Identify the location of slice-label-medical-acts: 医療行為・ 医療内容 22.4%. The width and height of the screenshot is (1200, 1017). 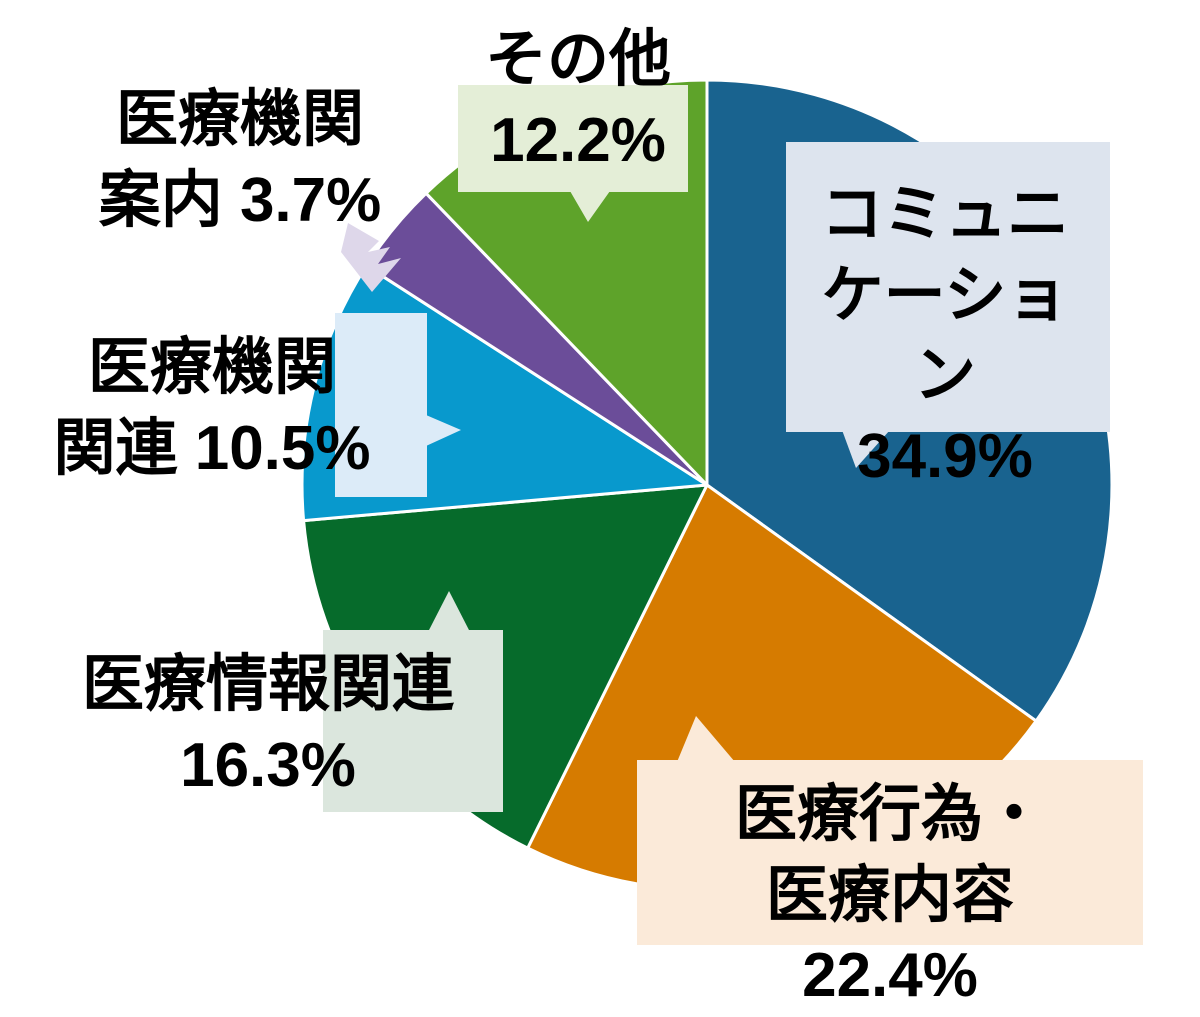
(890, 895).